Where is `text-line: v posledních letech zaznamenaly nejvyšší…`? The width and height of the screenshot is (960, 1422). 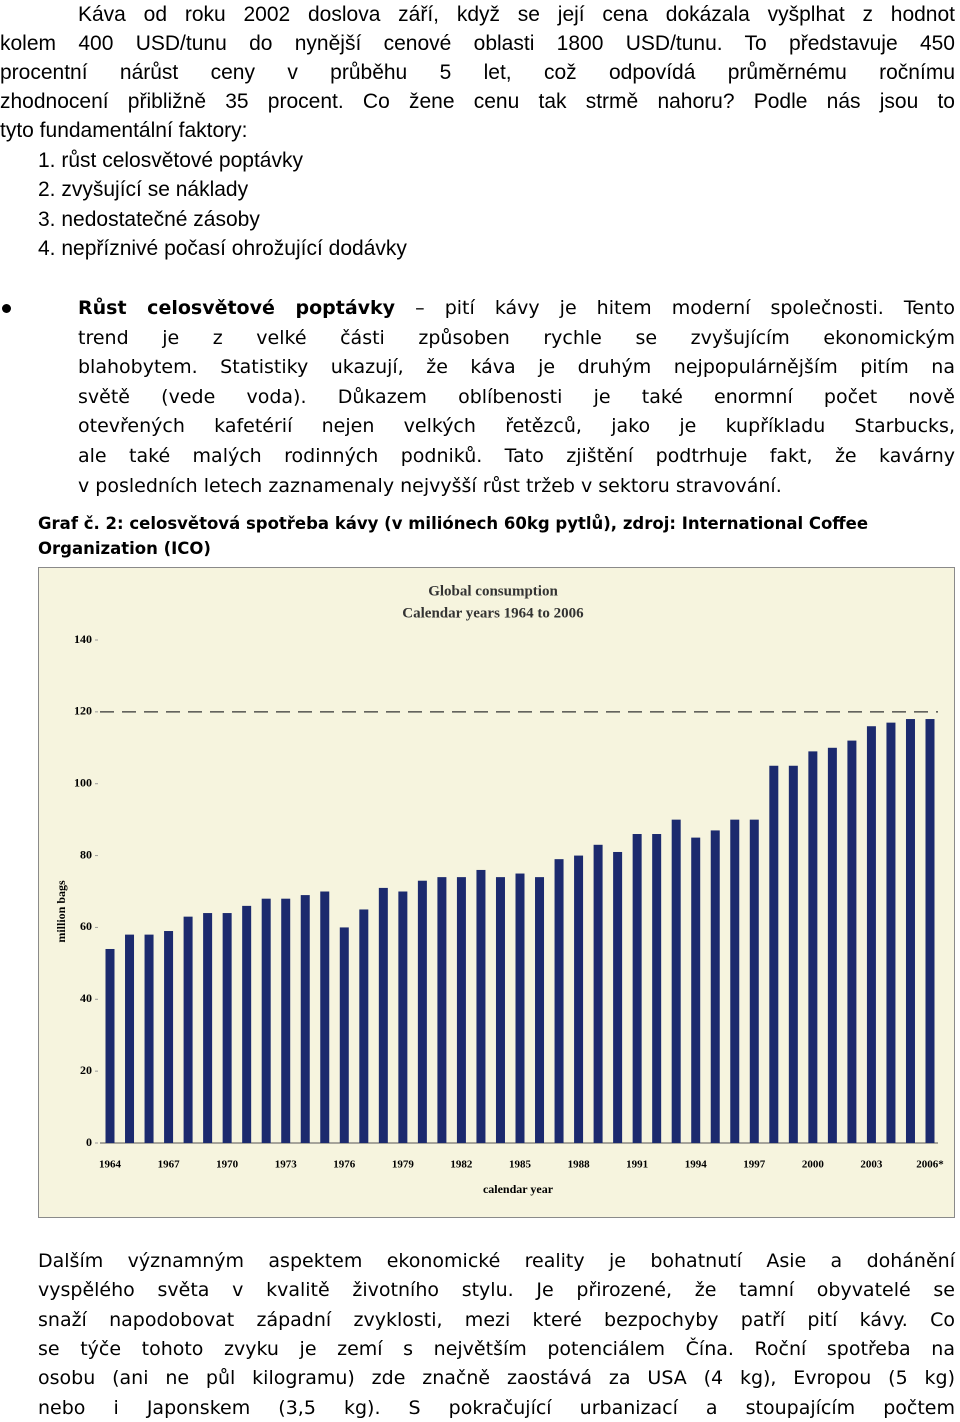
text-line: v posledních letech zaznamenaly nejvyšší… is located at coordinates (430, 485).